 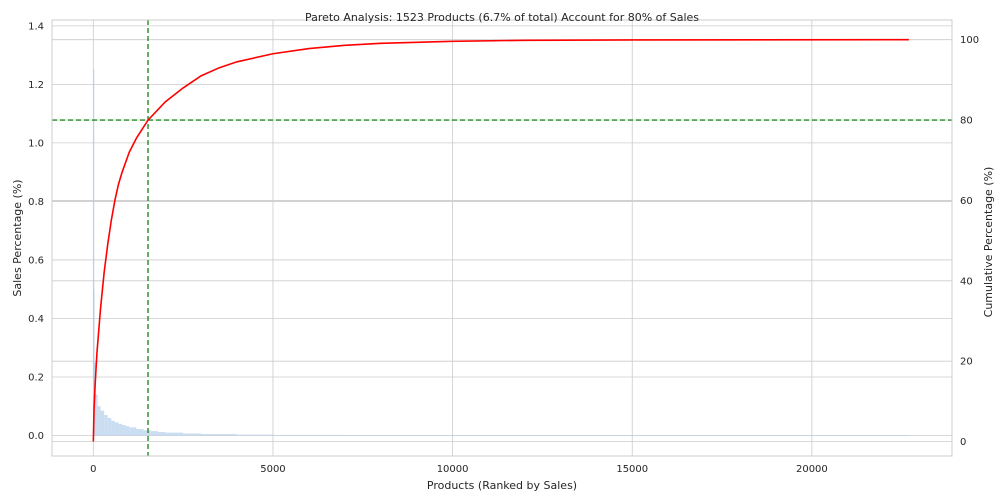 What do you see at coordinates (36, 85) in the screenshot?
I see `y-left-tick-label: 1.2` at bounding box center [36, 85].